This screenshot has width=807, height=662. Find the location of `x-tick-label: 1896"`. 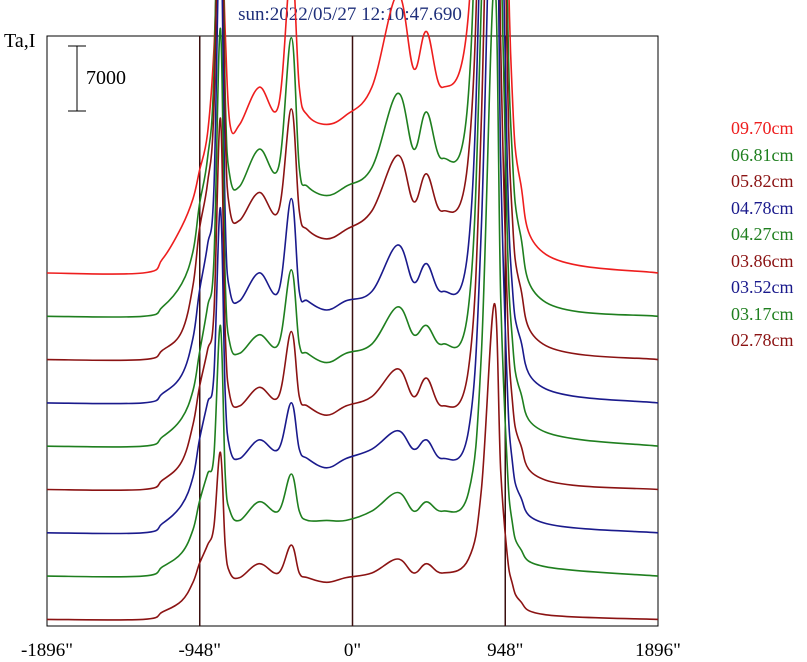

x-tick-label: 1896" is located at coordinates (658, 650).